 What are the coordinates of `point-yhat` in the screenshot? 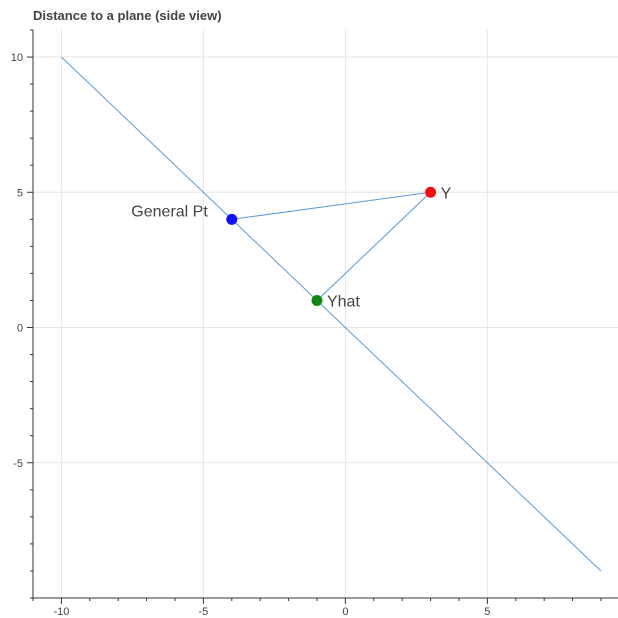 It's located at (317, 300).